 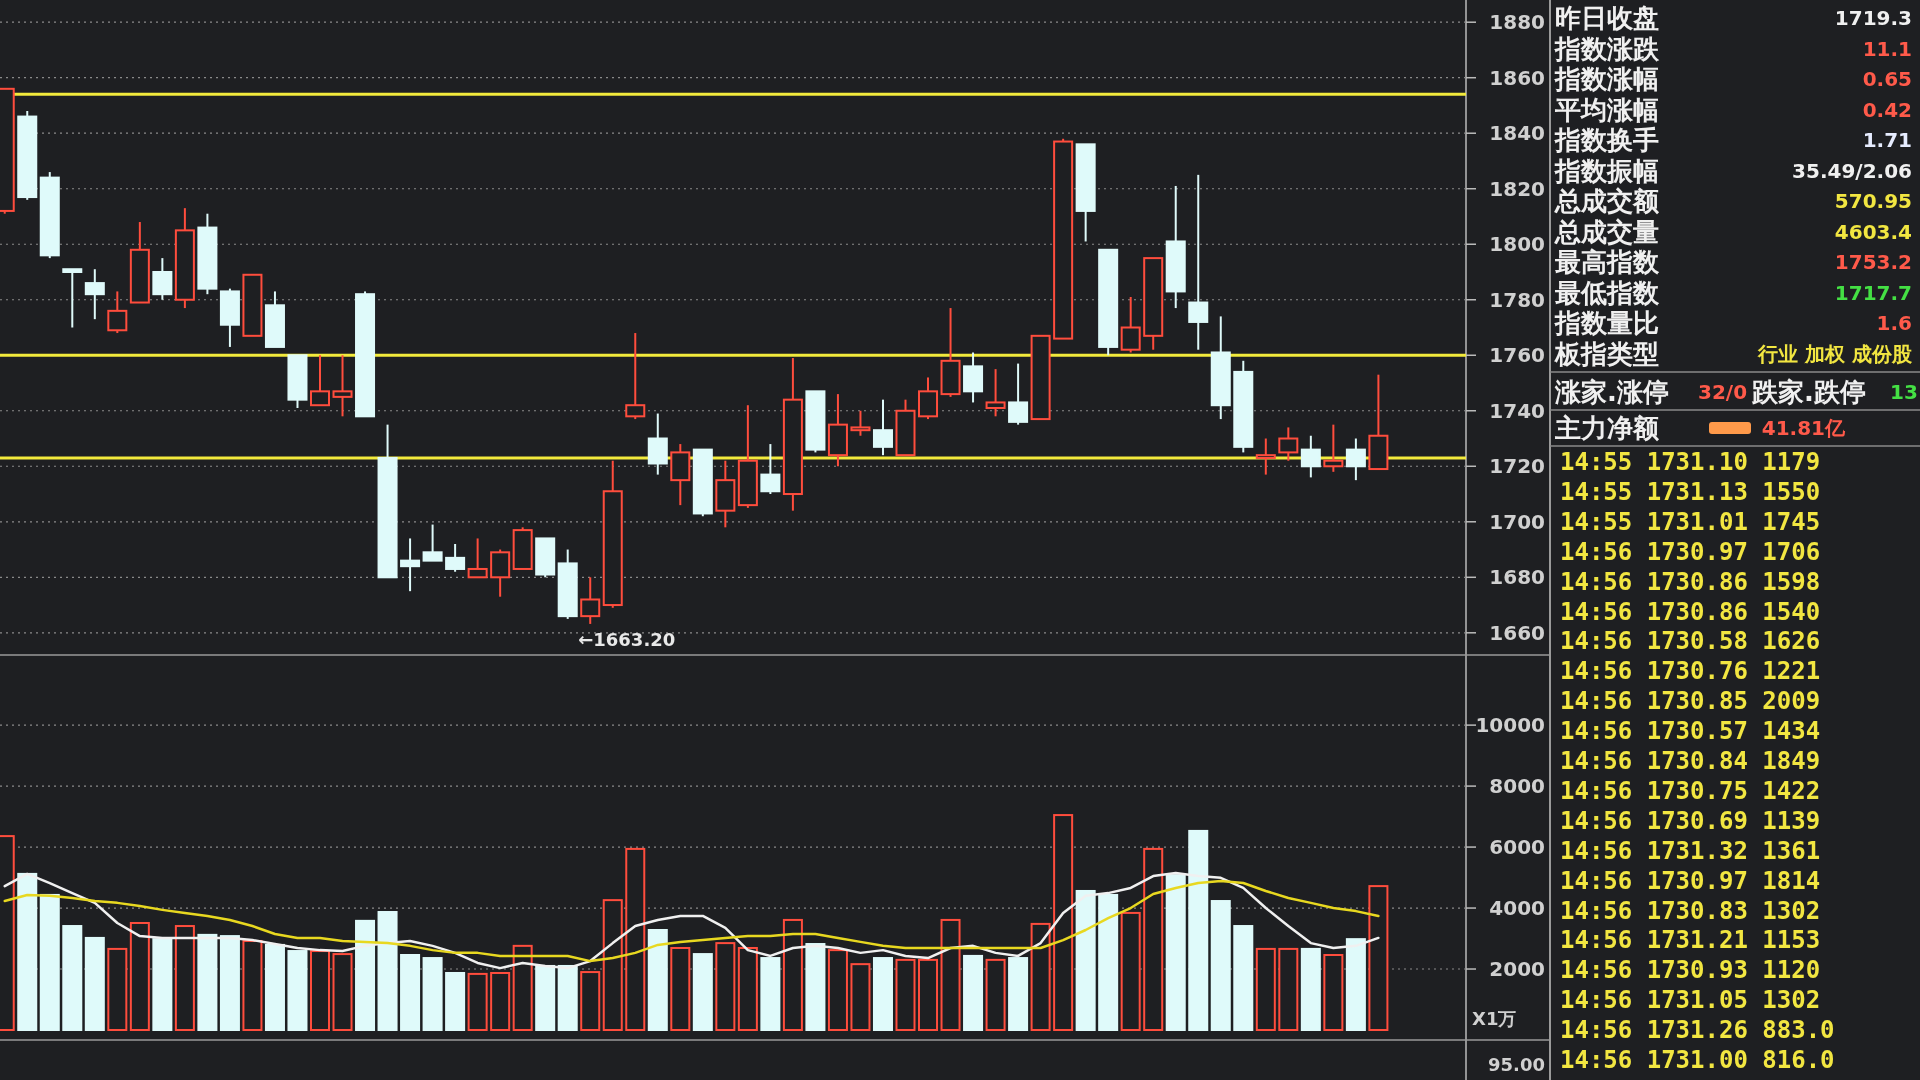 I want to click on y-tick-label: 1840, so click(x=1517, y=133).